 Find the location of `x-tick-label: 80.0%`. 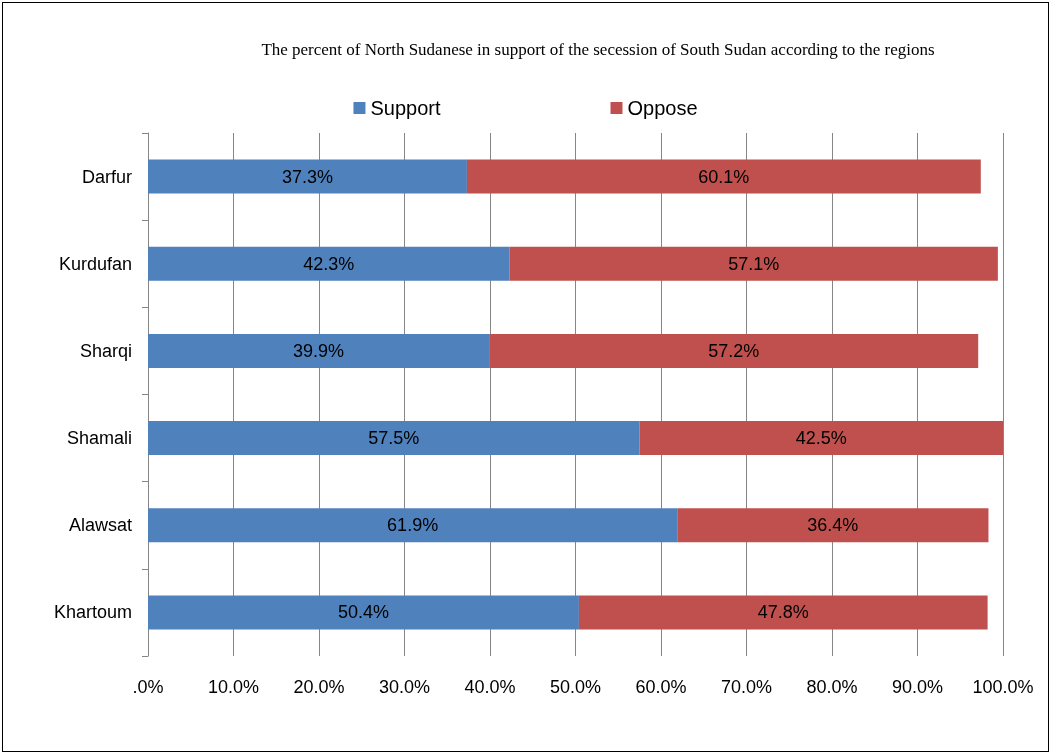

x-tick-label: 80.0% is located at coordinates (832, 687).